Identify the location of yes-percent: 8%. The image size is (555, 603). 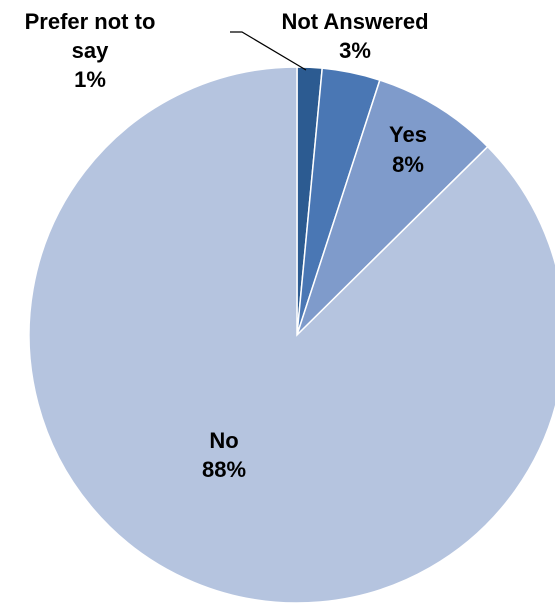
(408, 164).